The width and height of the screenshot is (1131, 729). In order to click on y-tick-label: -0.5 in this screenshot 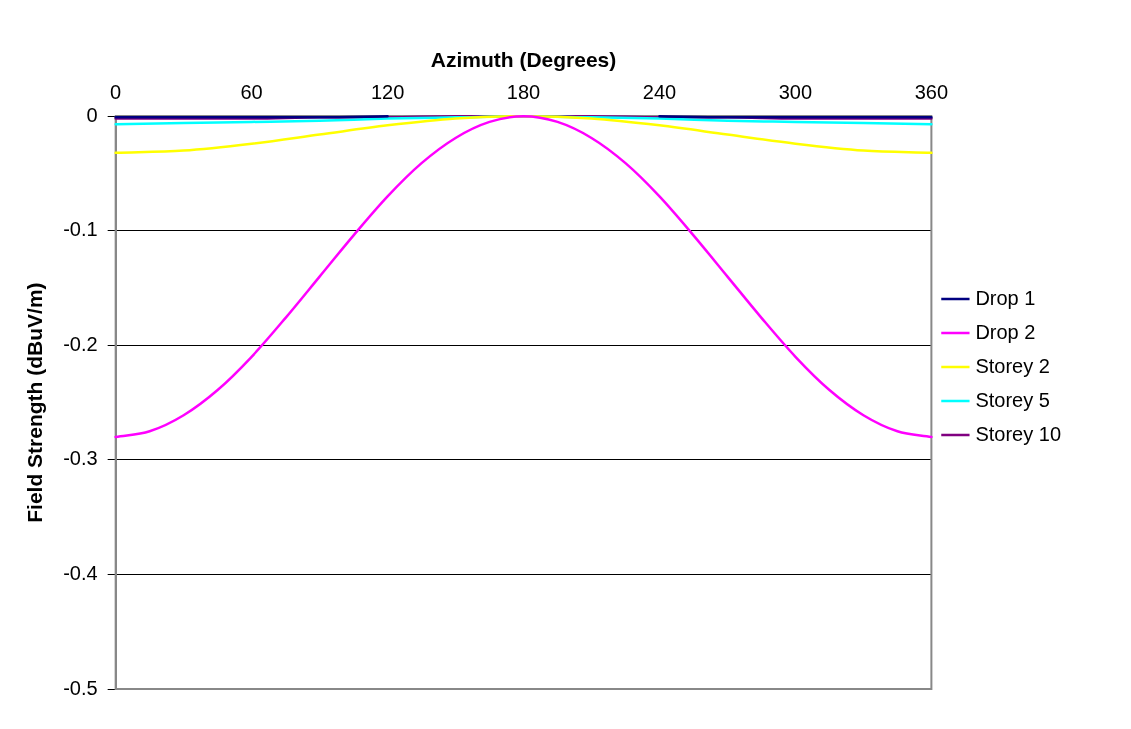, I will do `click(80, 687)`.